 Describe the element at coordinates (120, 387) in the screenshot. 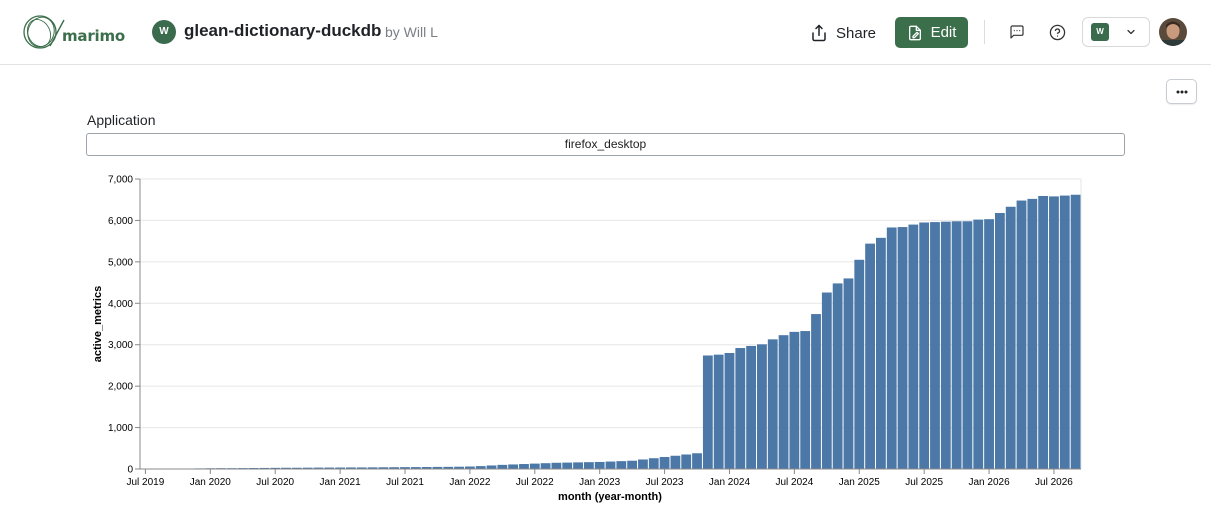

I see `y-tick-label: 2,000` at that location.